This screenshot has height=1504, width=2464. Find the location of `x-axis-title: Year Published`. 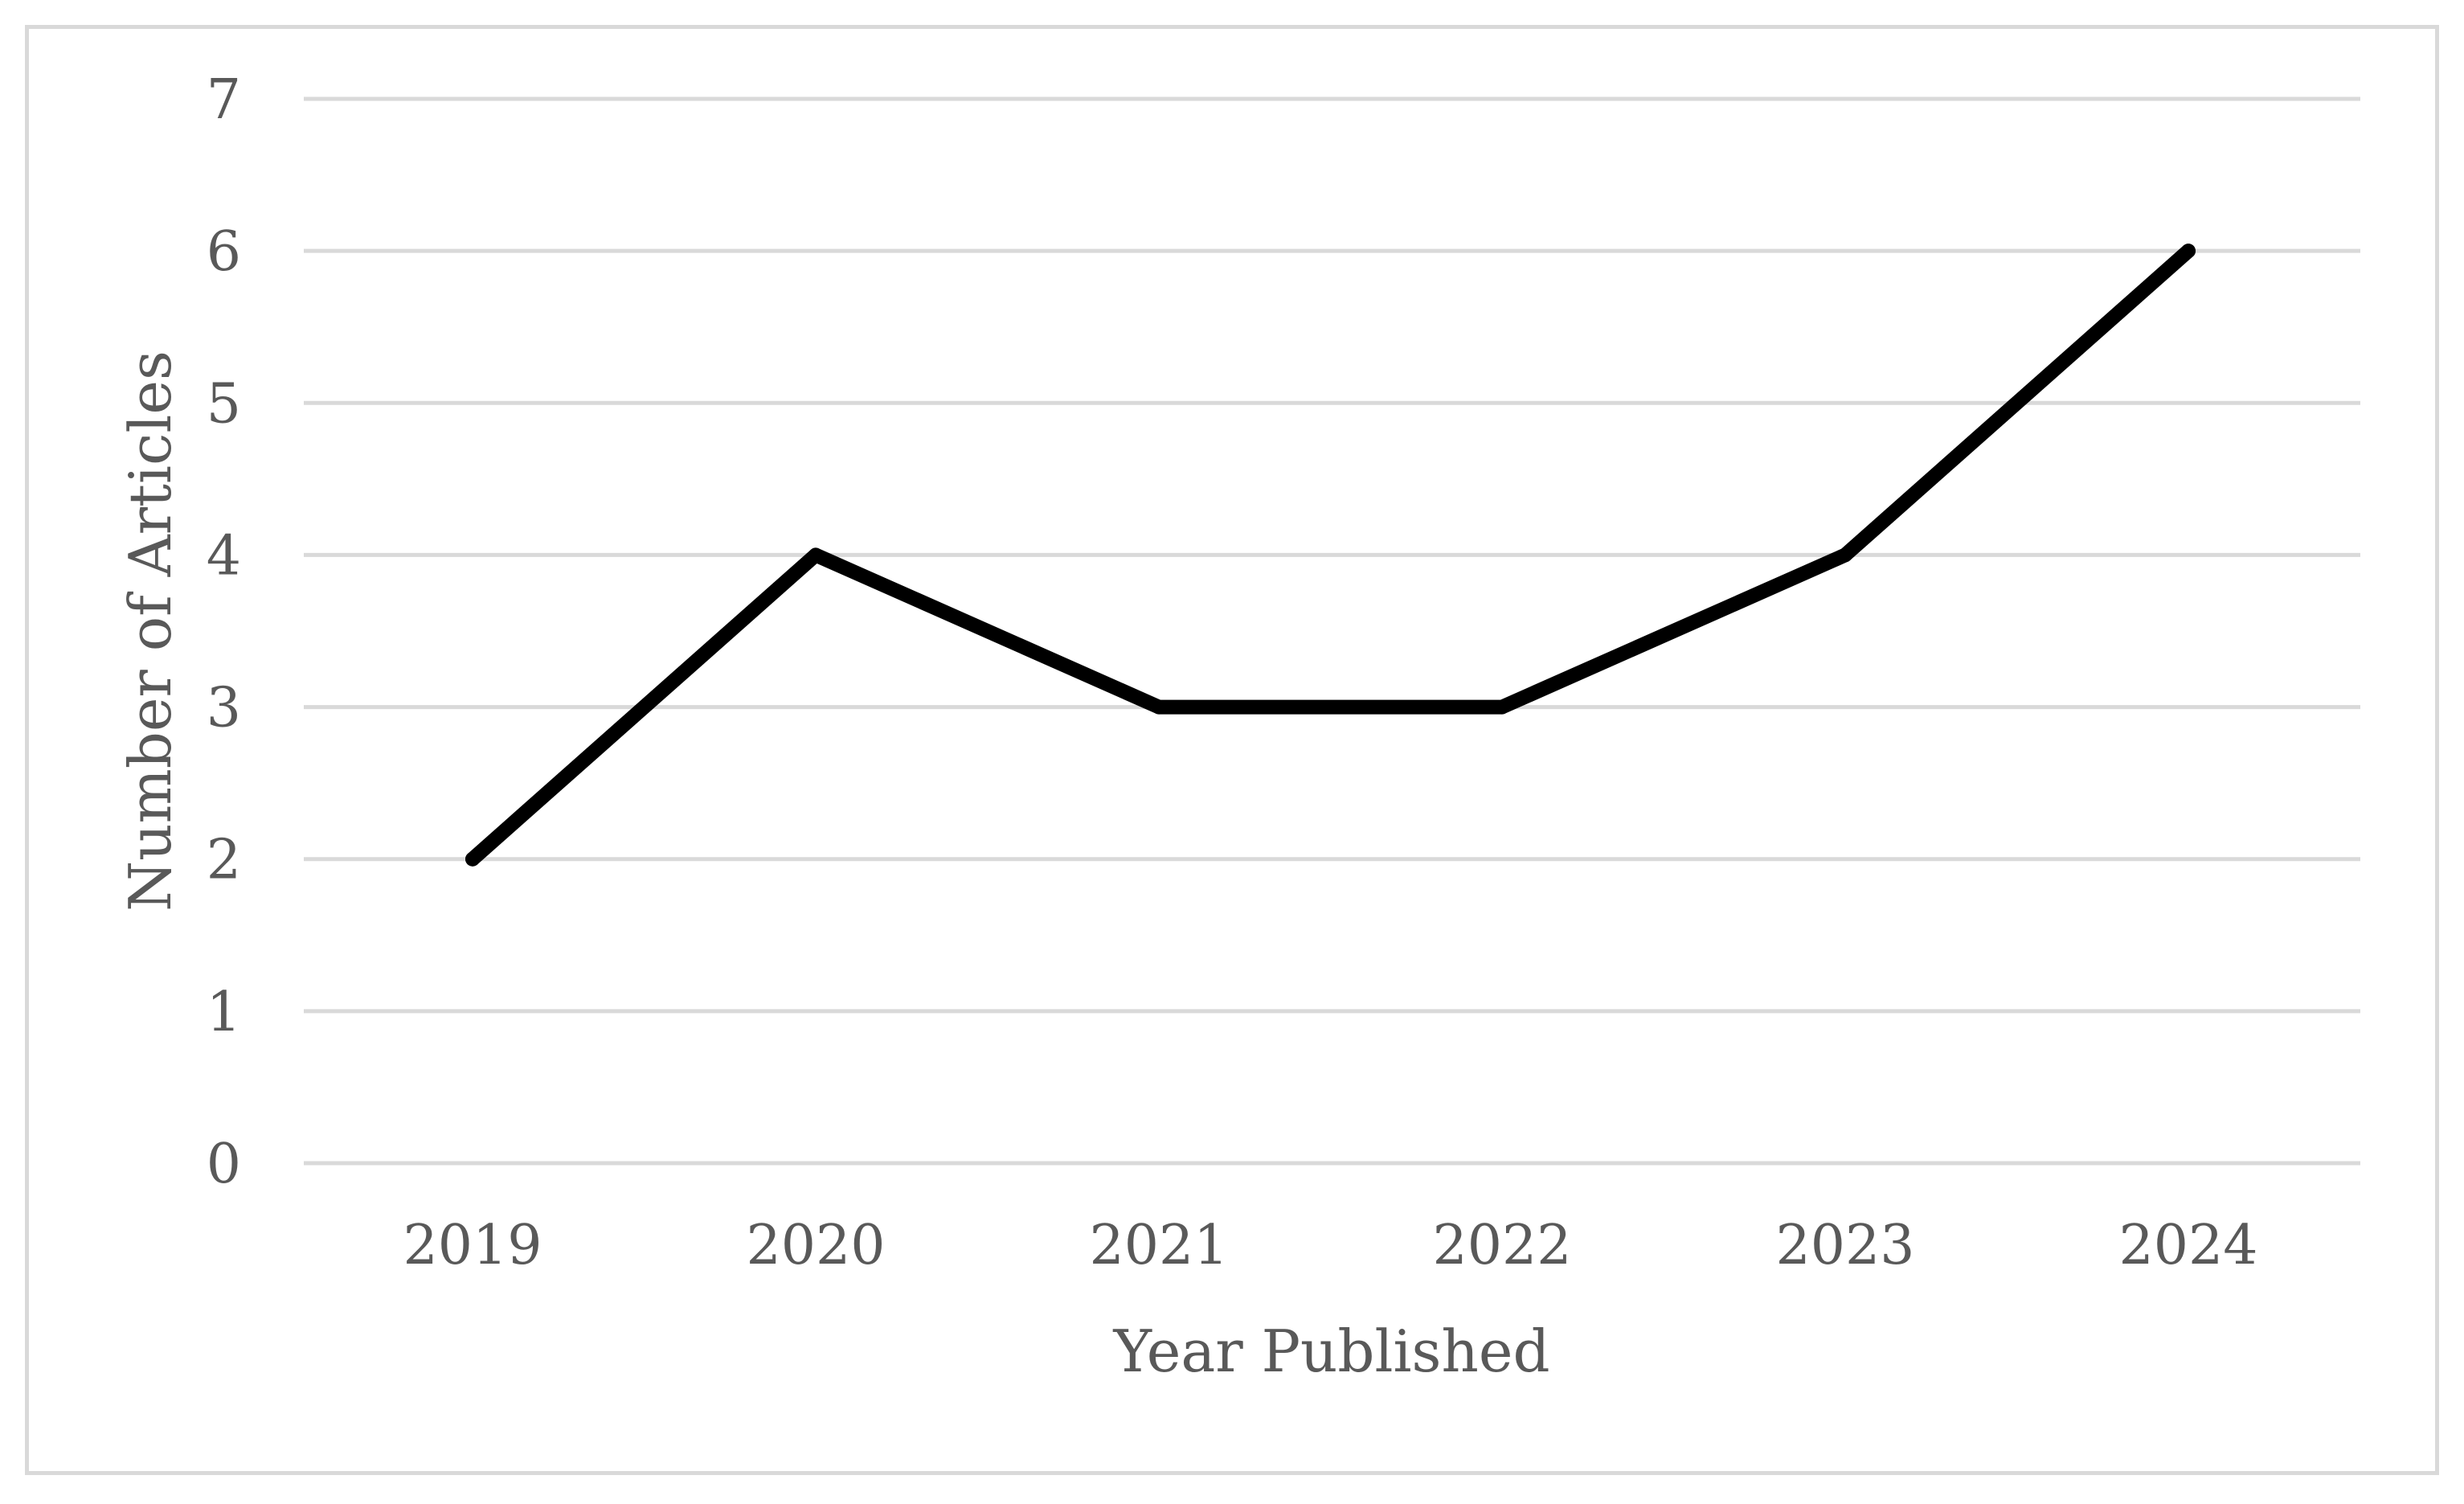

x-axis-title: Year Published is located at coordinates (1330, 1352).